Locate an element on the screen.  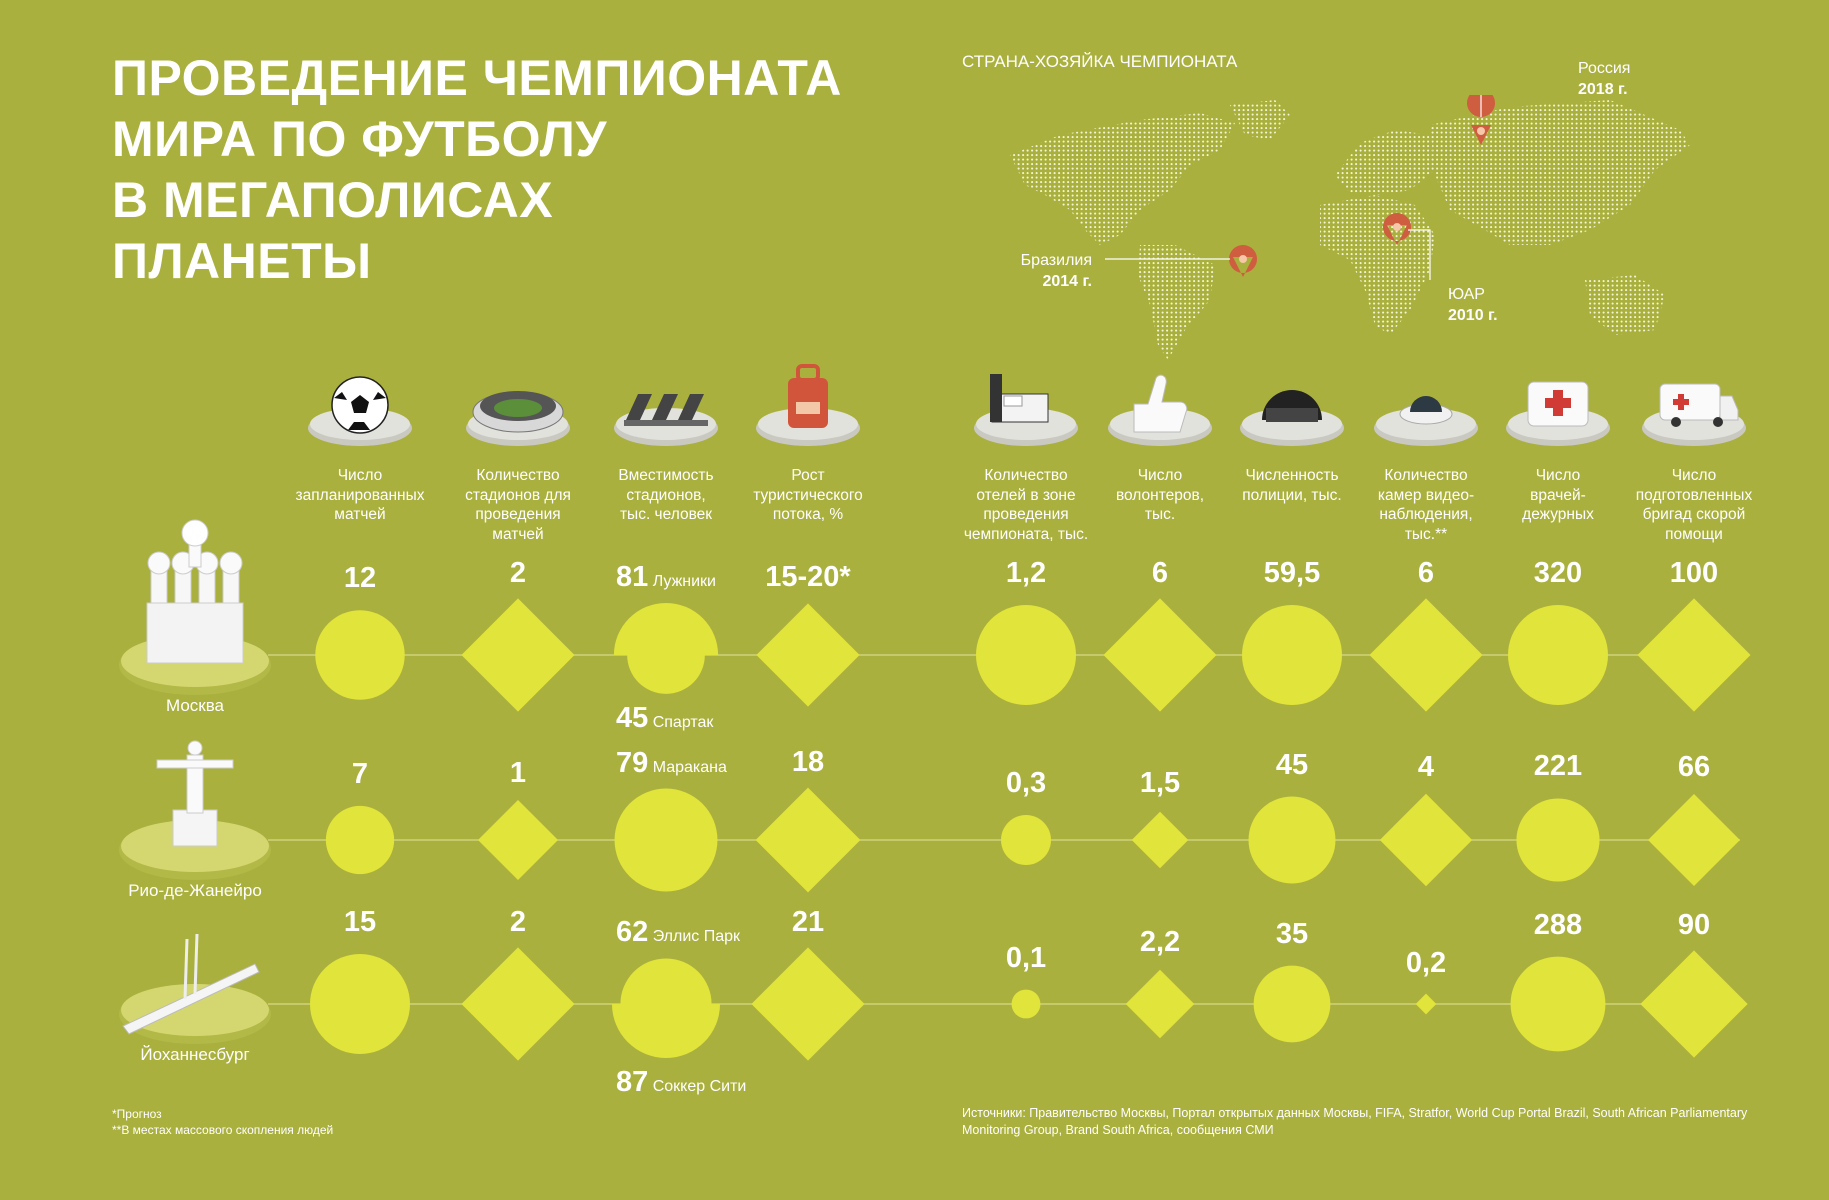
tourism-value: 21 is located at coordinates (808, 922).